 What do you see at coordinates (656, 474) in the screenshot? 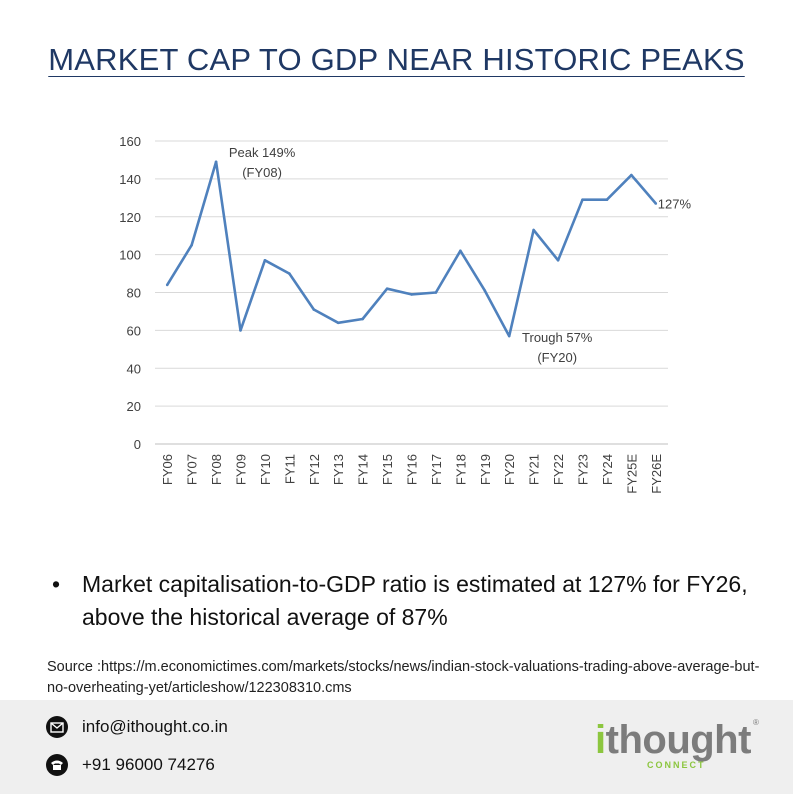
I see `x-tick-label: FY26E` at bounding box center [656, 474].